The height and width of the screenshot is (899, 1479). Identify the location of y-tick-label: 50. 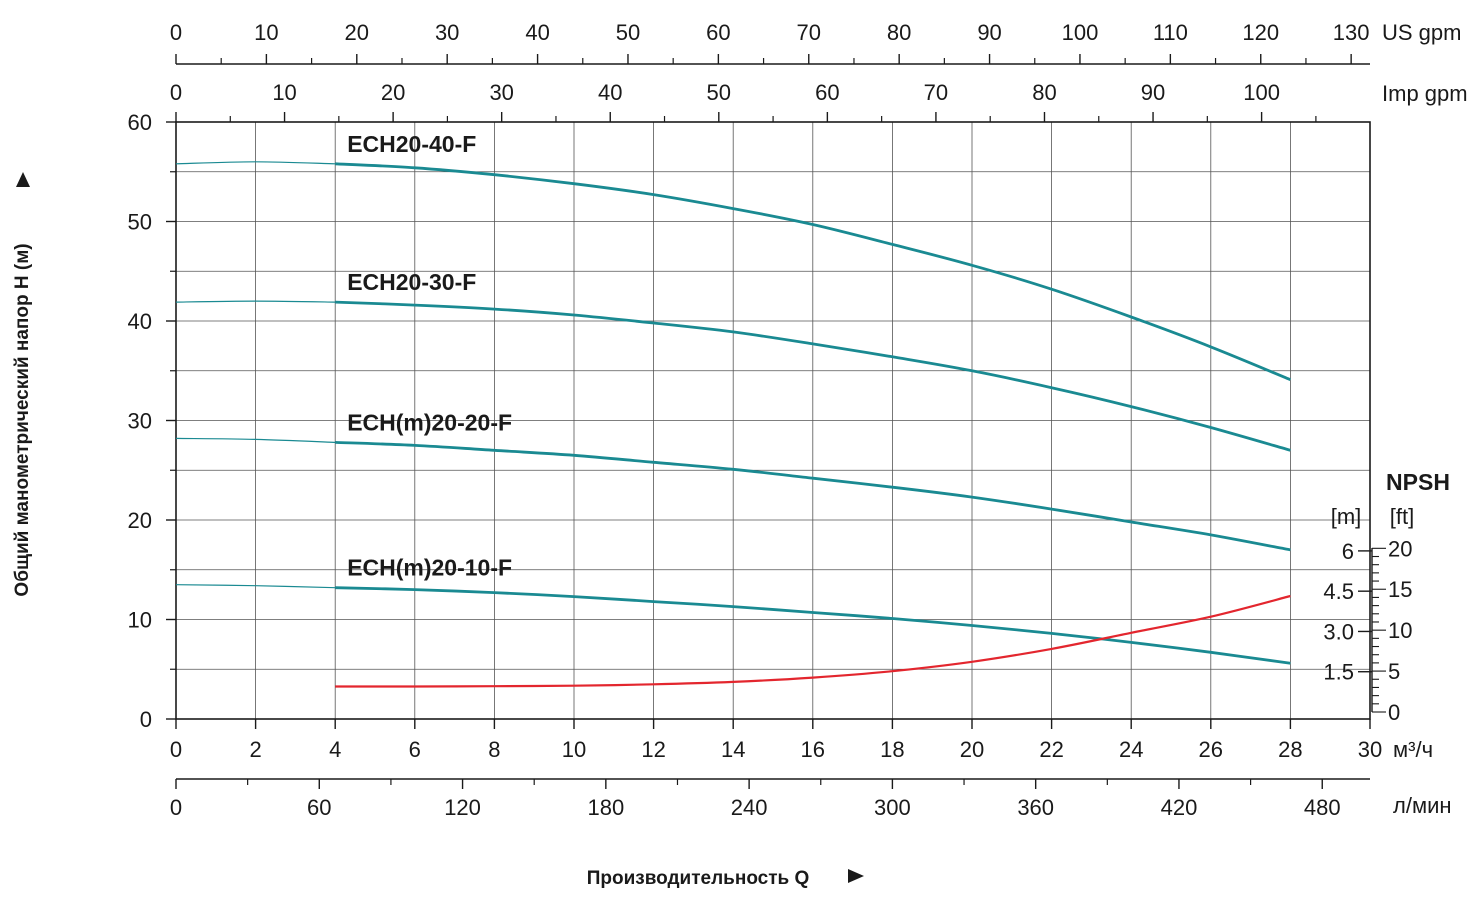
(140, 222).